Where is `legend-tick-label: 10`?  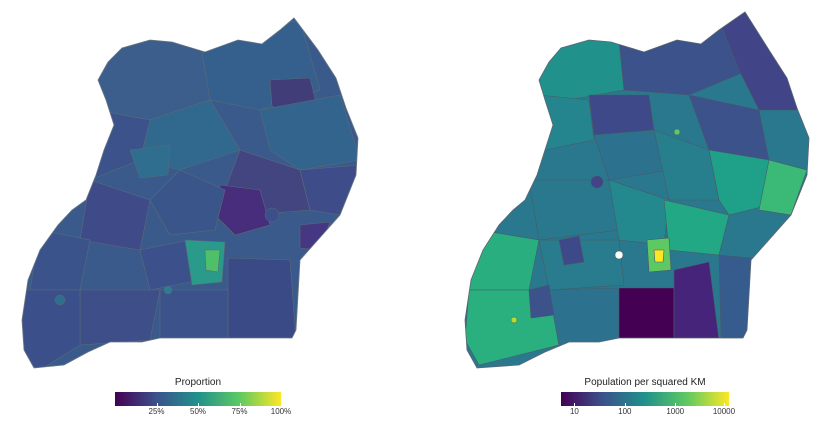
legend-tick-label: 10 is located at coordinates (574, 411).